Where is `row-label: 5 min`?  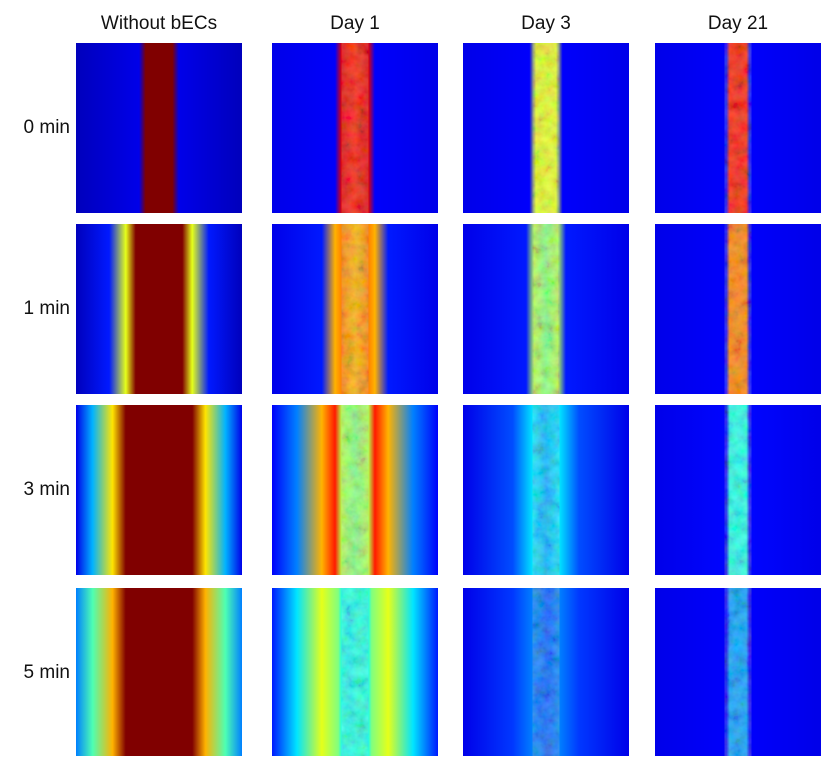
row-label: 5 min is located at coordinates (47, 672).